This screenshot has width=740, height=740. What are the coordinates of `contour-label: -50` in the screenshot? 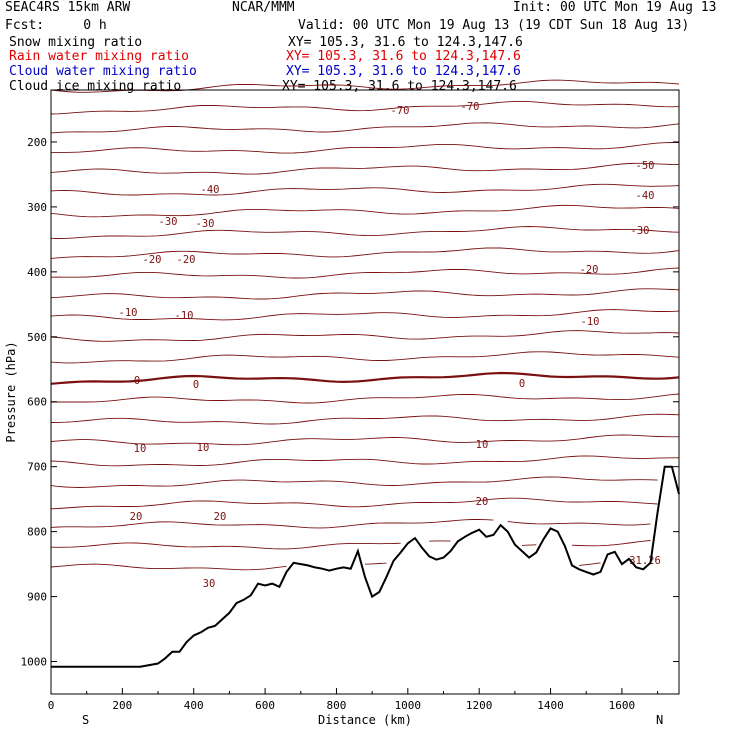 It's located at (645, 166).